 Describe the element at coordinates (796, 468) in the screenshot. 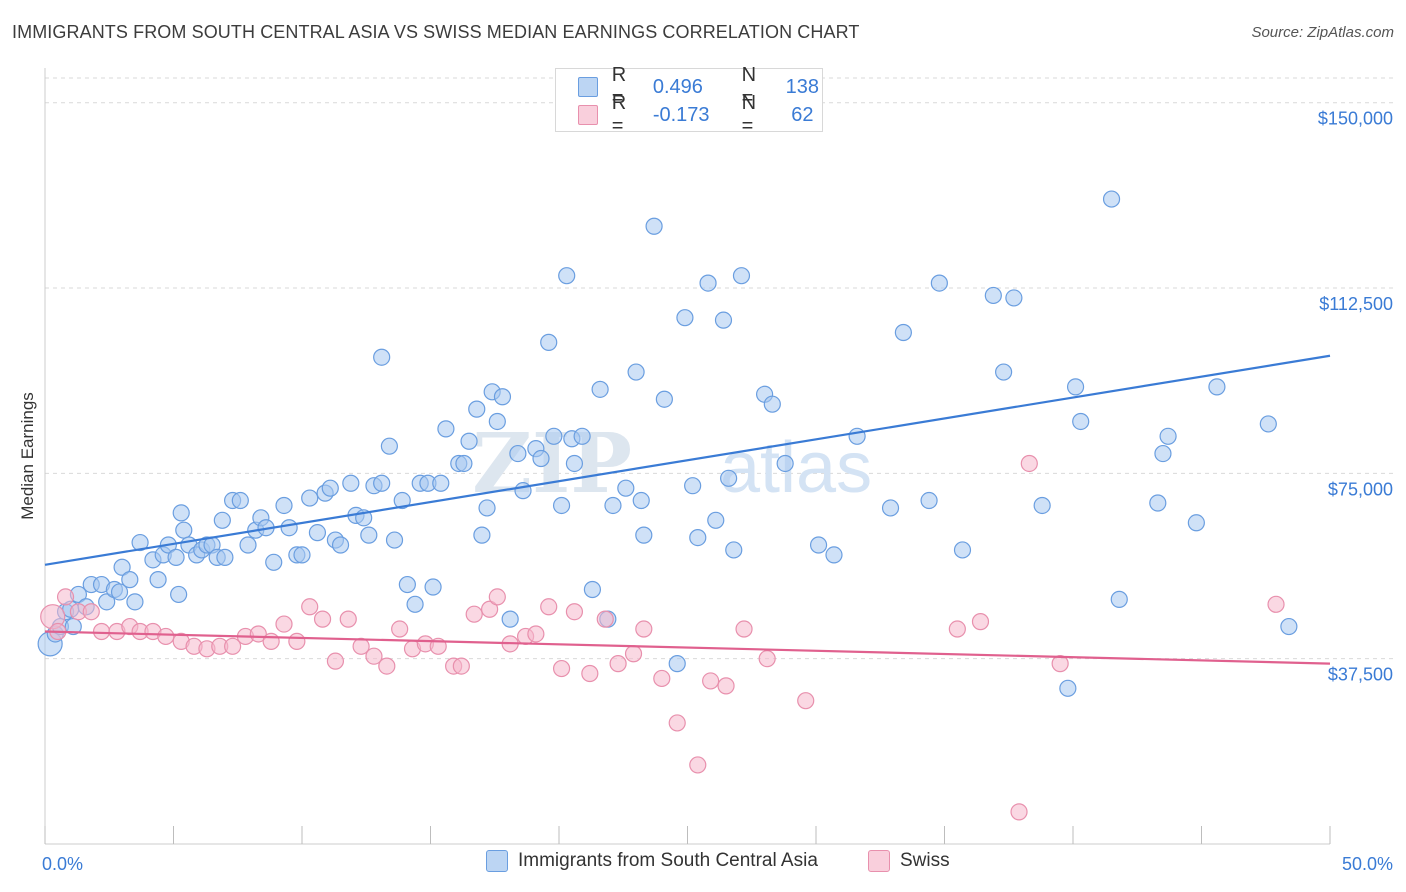

I see `watermark-atlas: atlas` at that location.